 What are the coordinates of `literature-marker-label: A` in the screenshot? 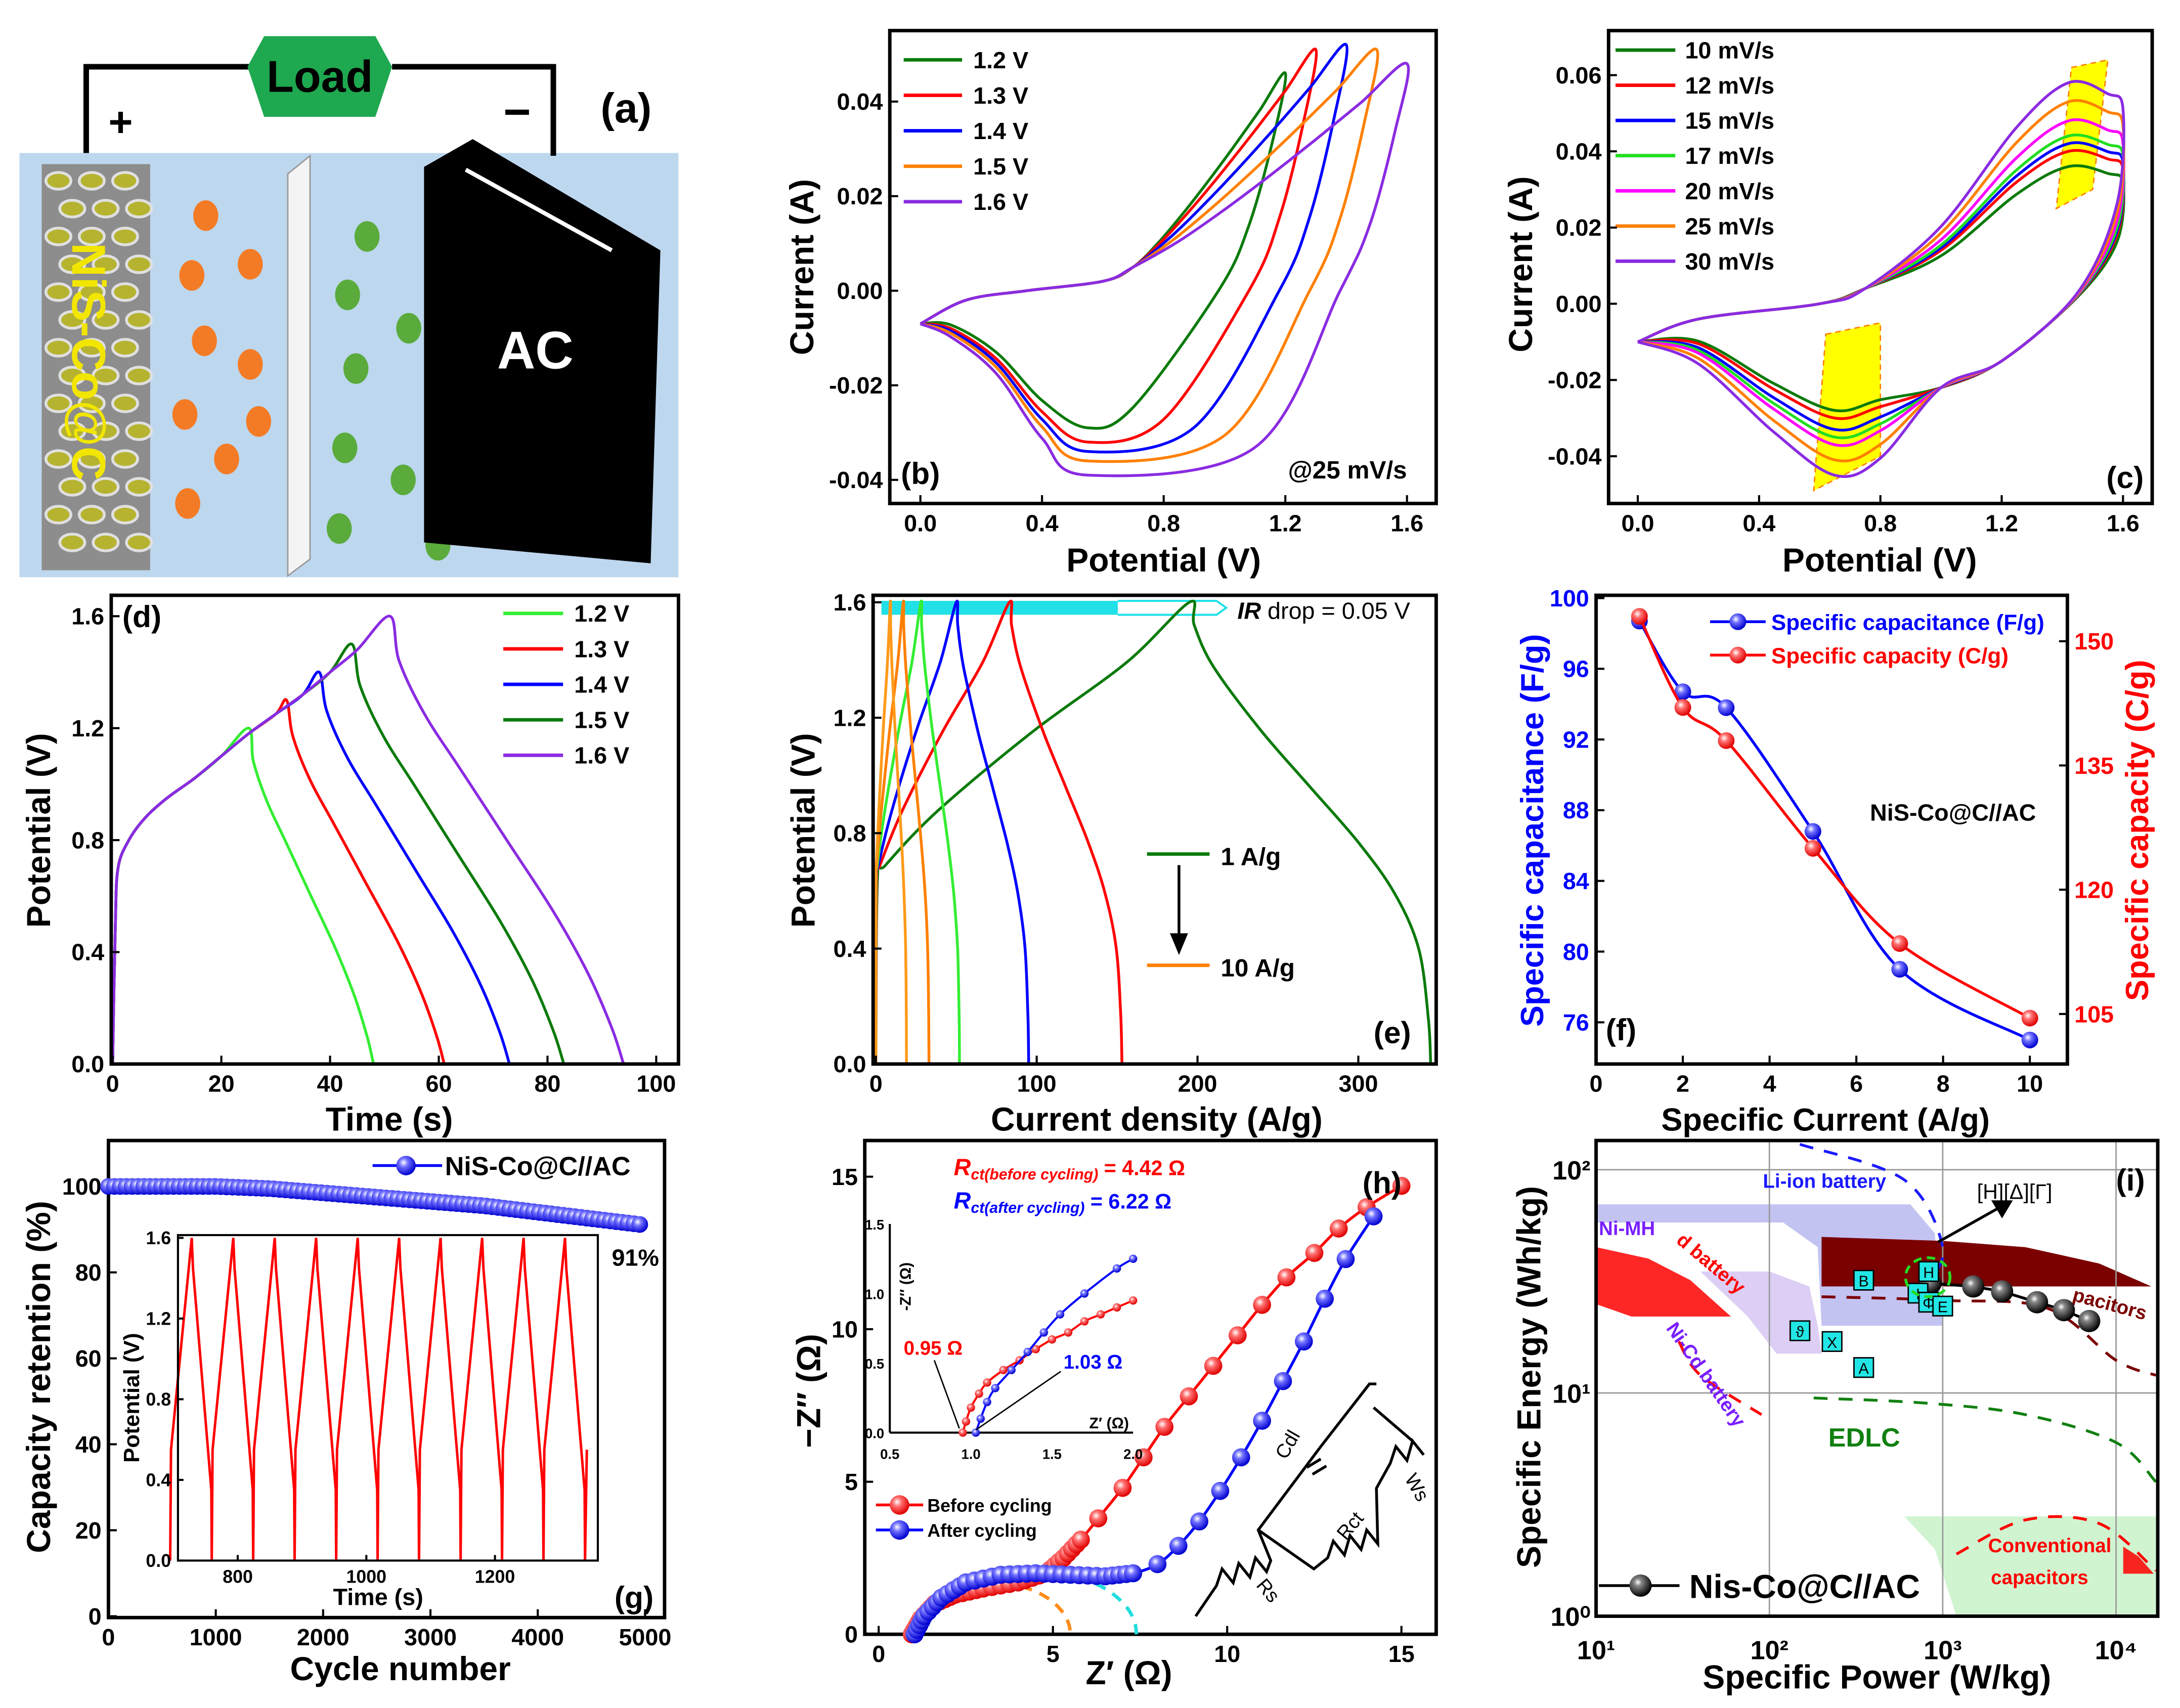 It's located at (1864, 1369).